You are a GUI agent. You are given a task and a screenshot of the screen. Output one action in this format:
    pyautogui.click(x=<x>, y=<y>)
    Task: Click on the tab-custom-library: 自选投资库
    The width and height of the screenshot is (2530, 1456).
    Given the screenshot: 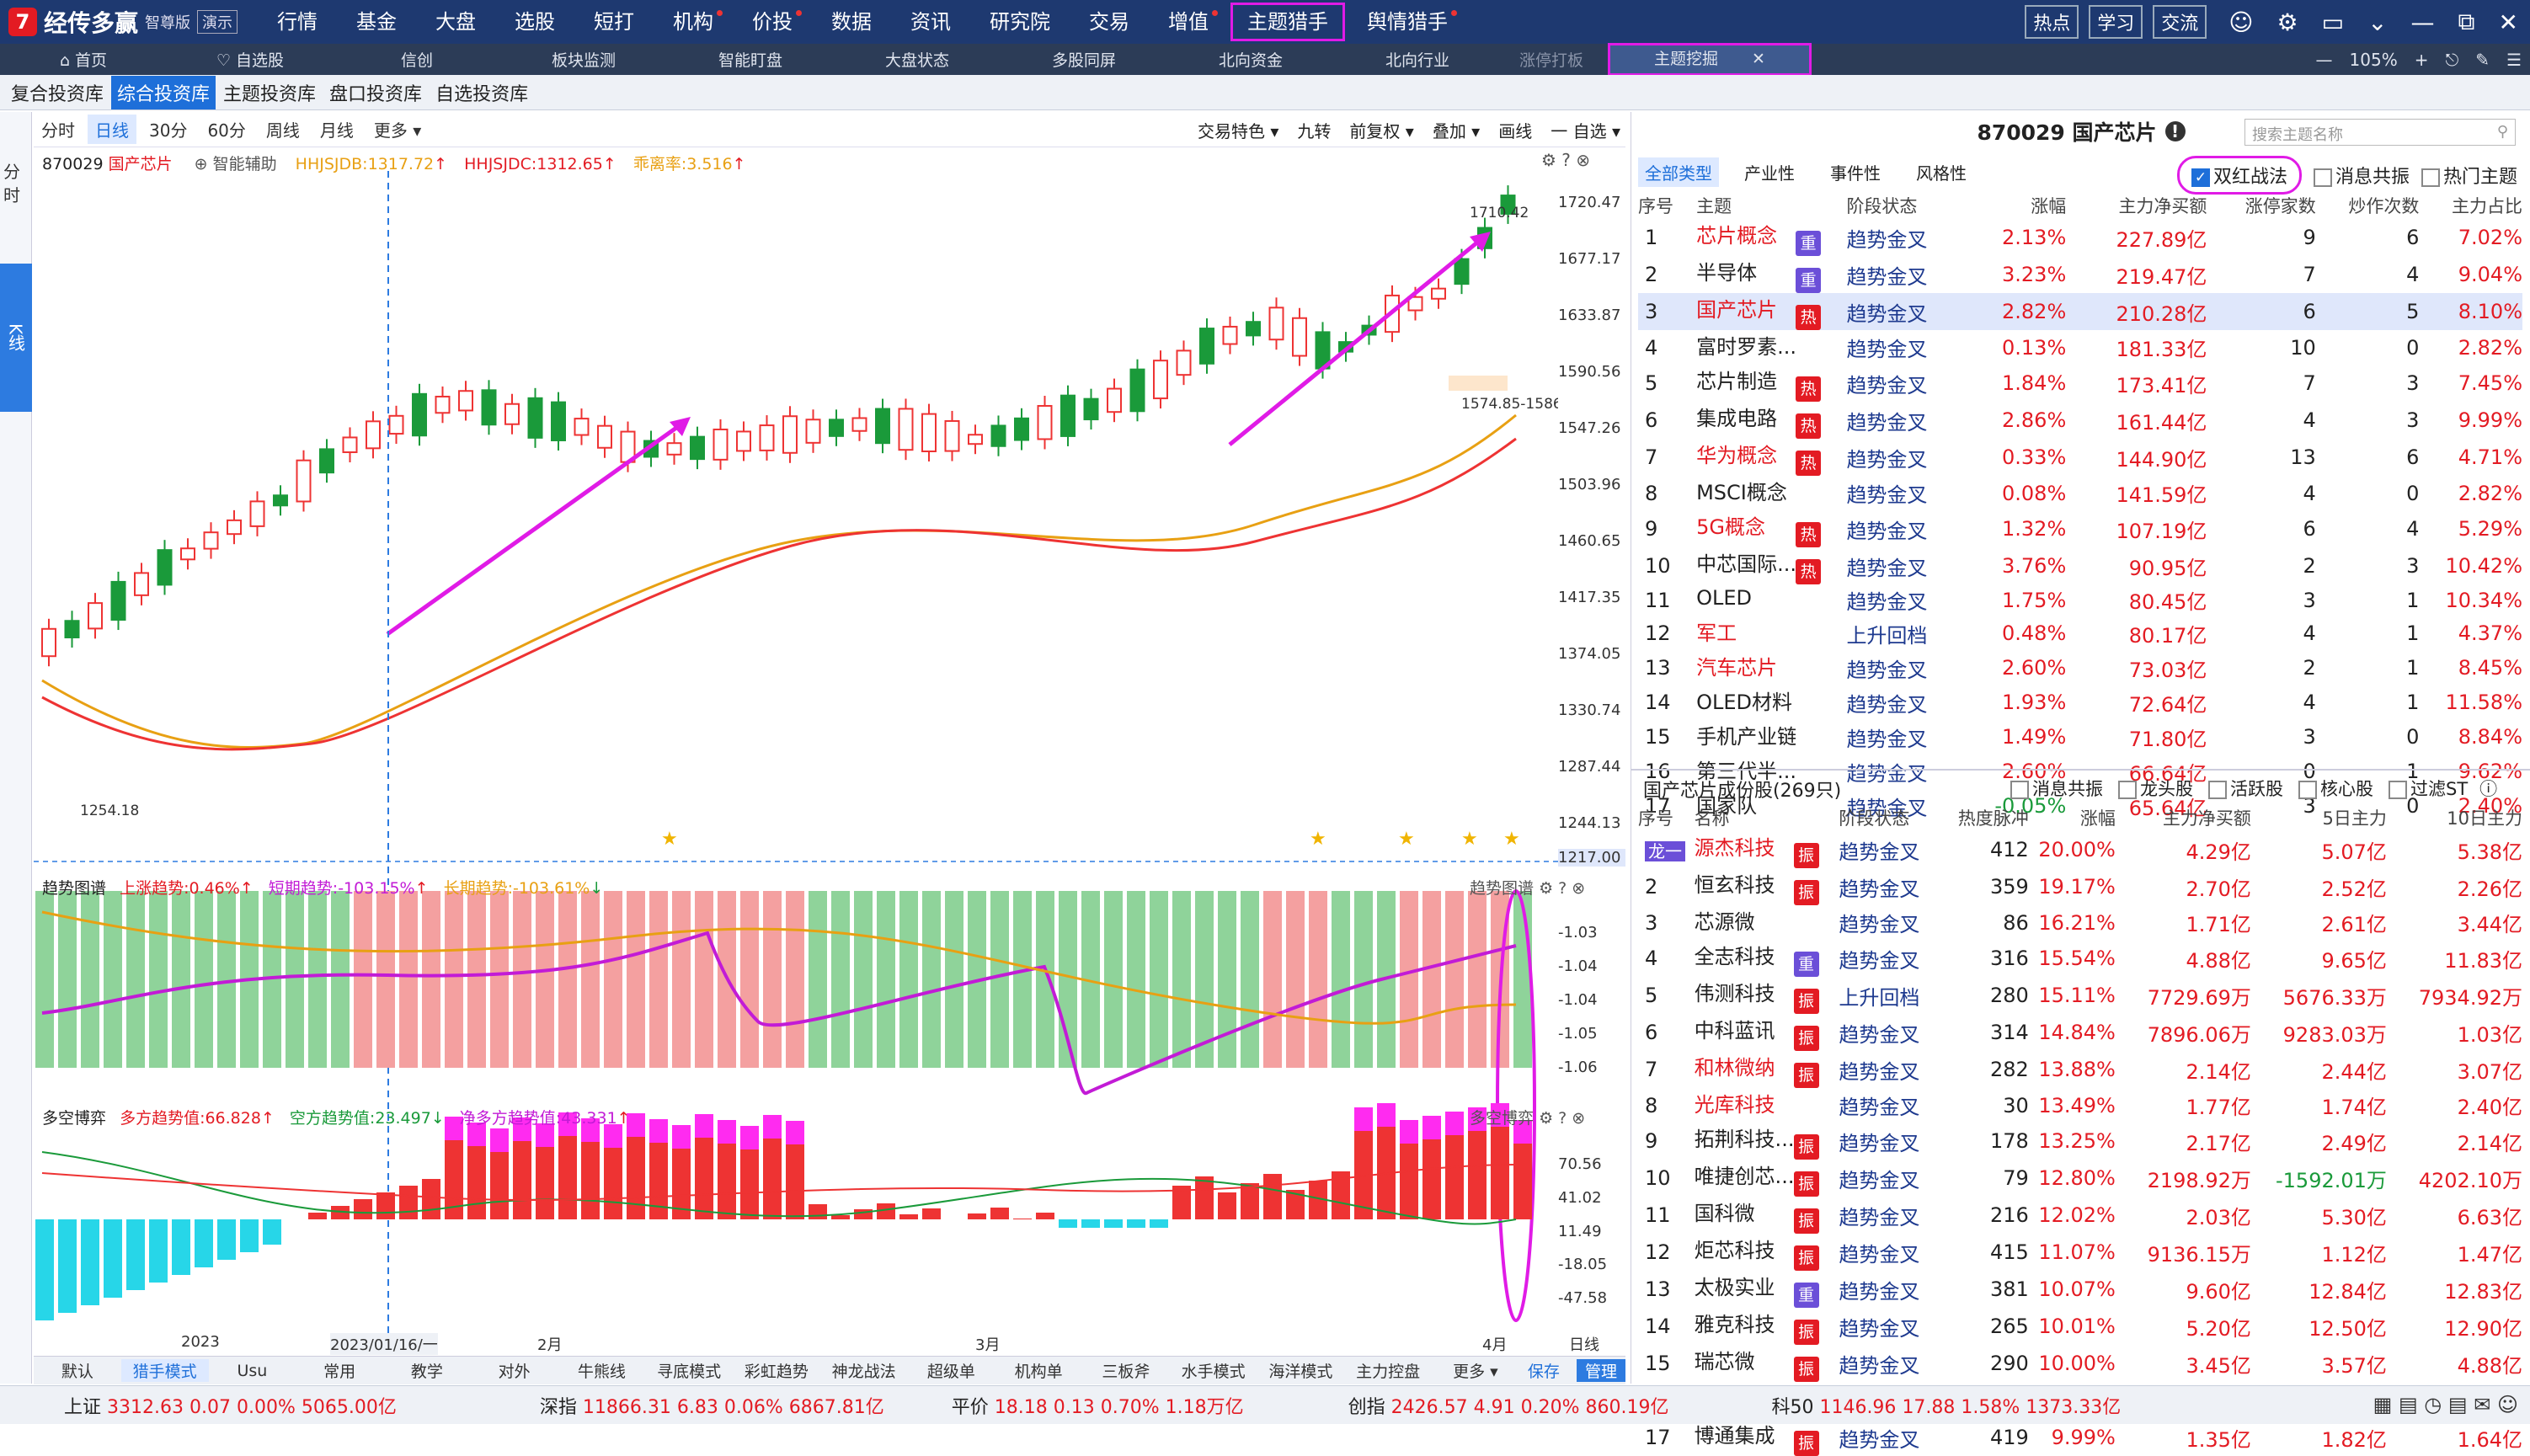 What is the action you would take?
    pyautogui.click(x=482, y=94)
    